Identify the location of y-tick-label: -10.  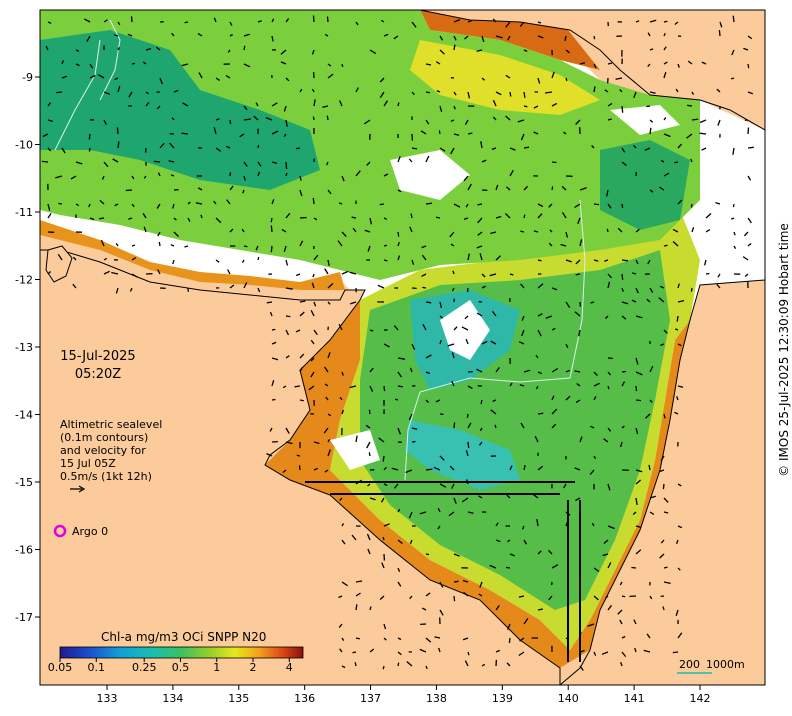
(24, 145).